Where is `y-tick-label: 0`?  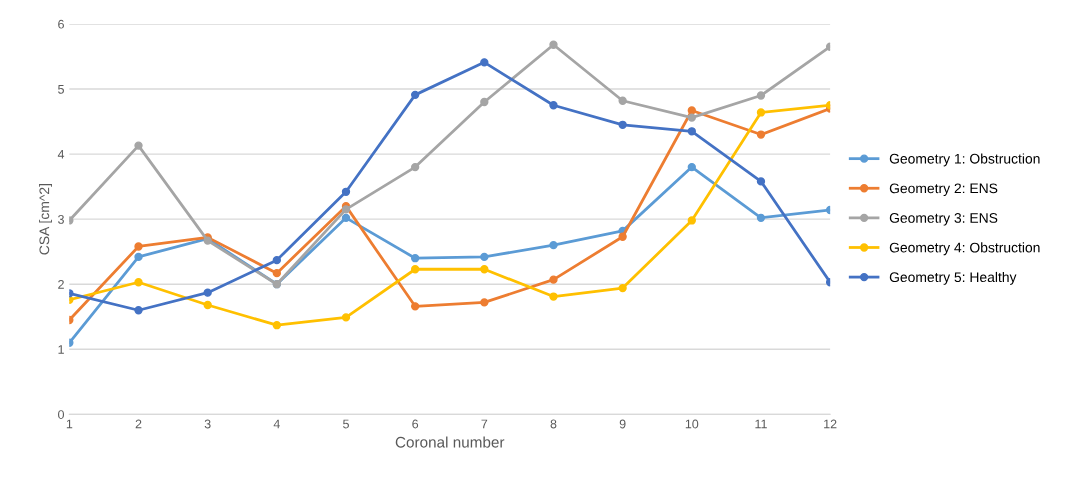 y-tick-label: 0 is located at coordinates (61, 414).